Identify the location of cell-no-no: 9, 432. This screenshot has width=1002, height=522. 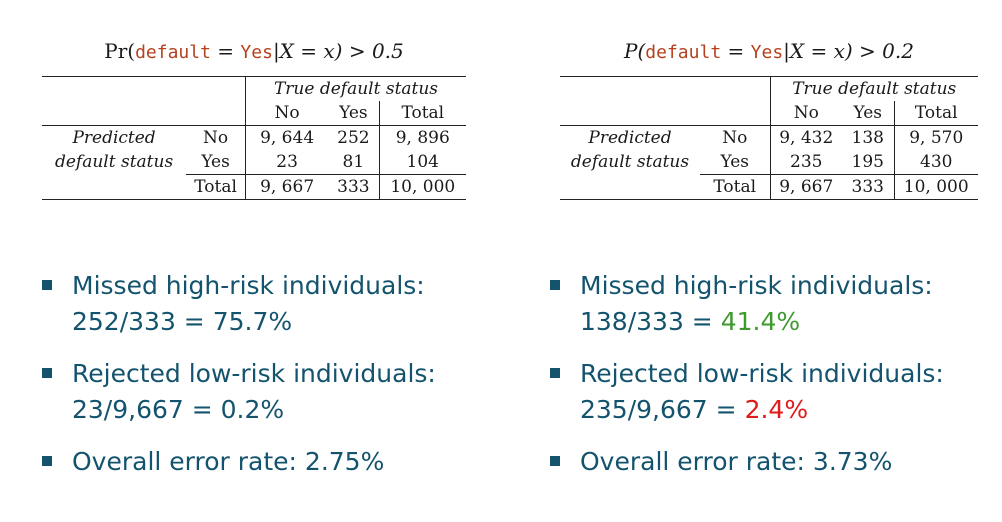
(806, 137).